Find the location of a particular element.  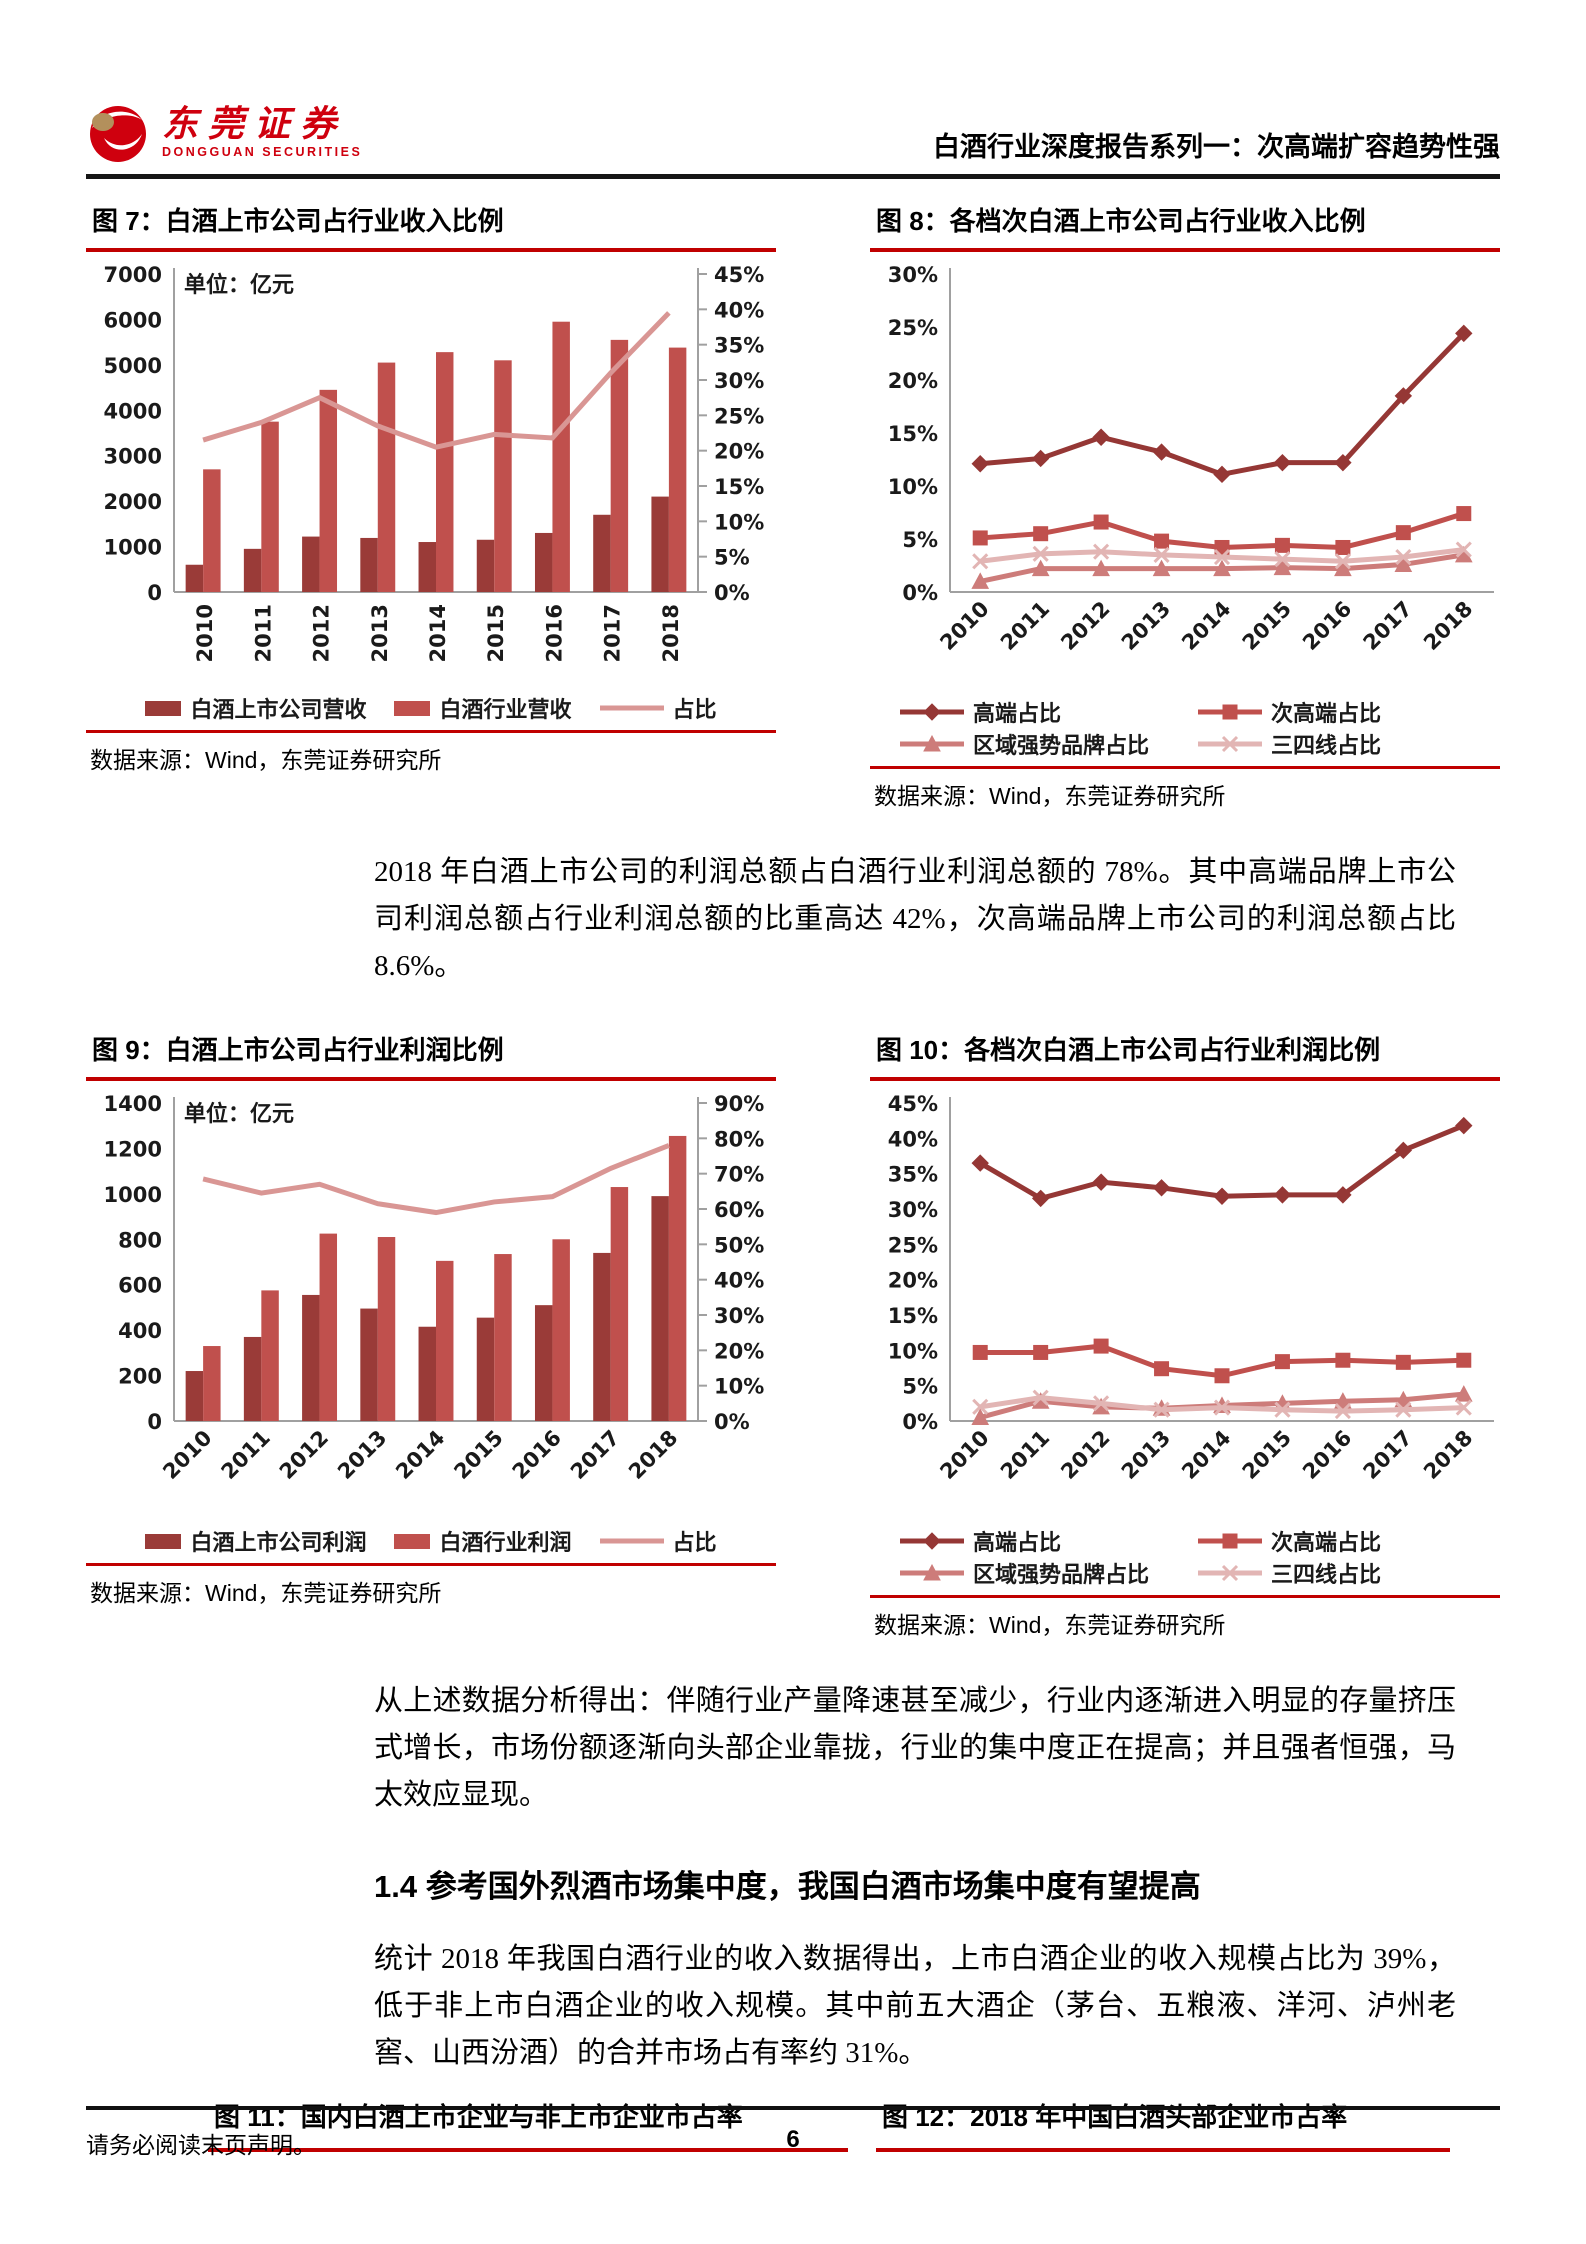

svg-text: 40% is located at coordinates (739, 310).